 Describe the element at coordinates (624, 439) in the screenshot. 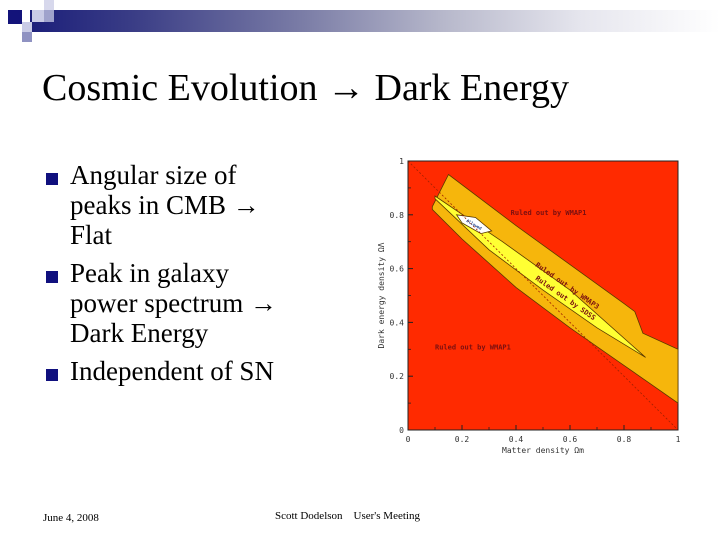

I see `x-tick-label: 0.8` at that location.